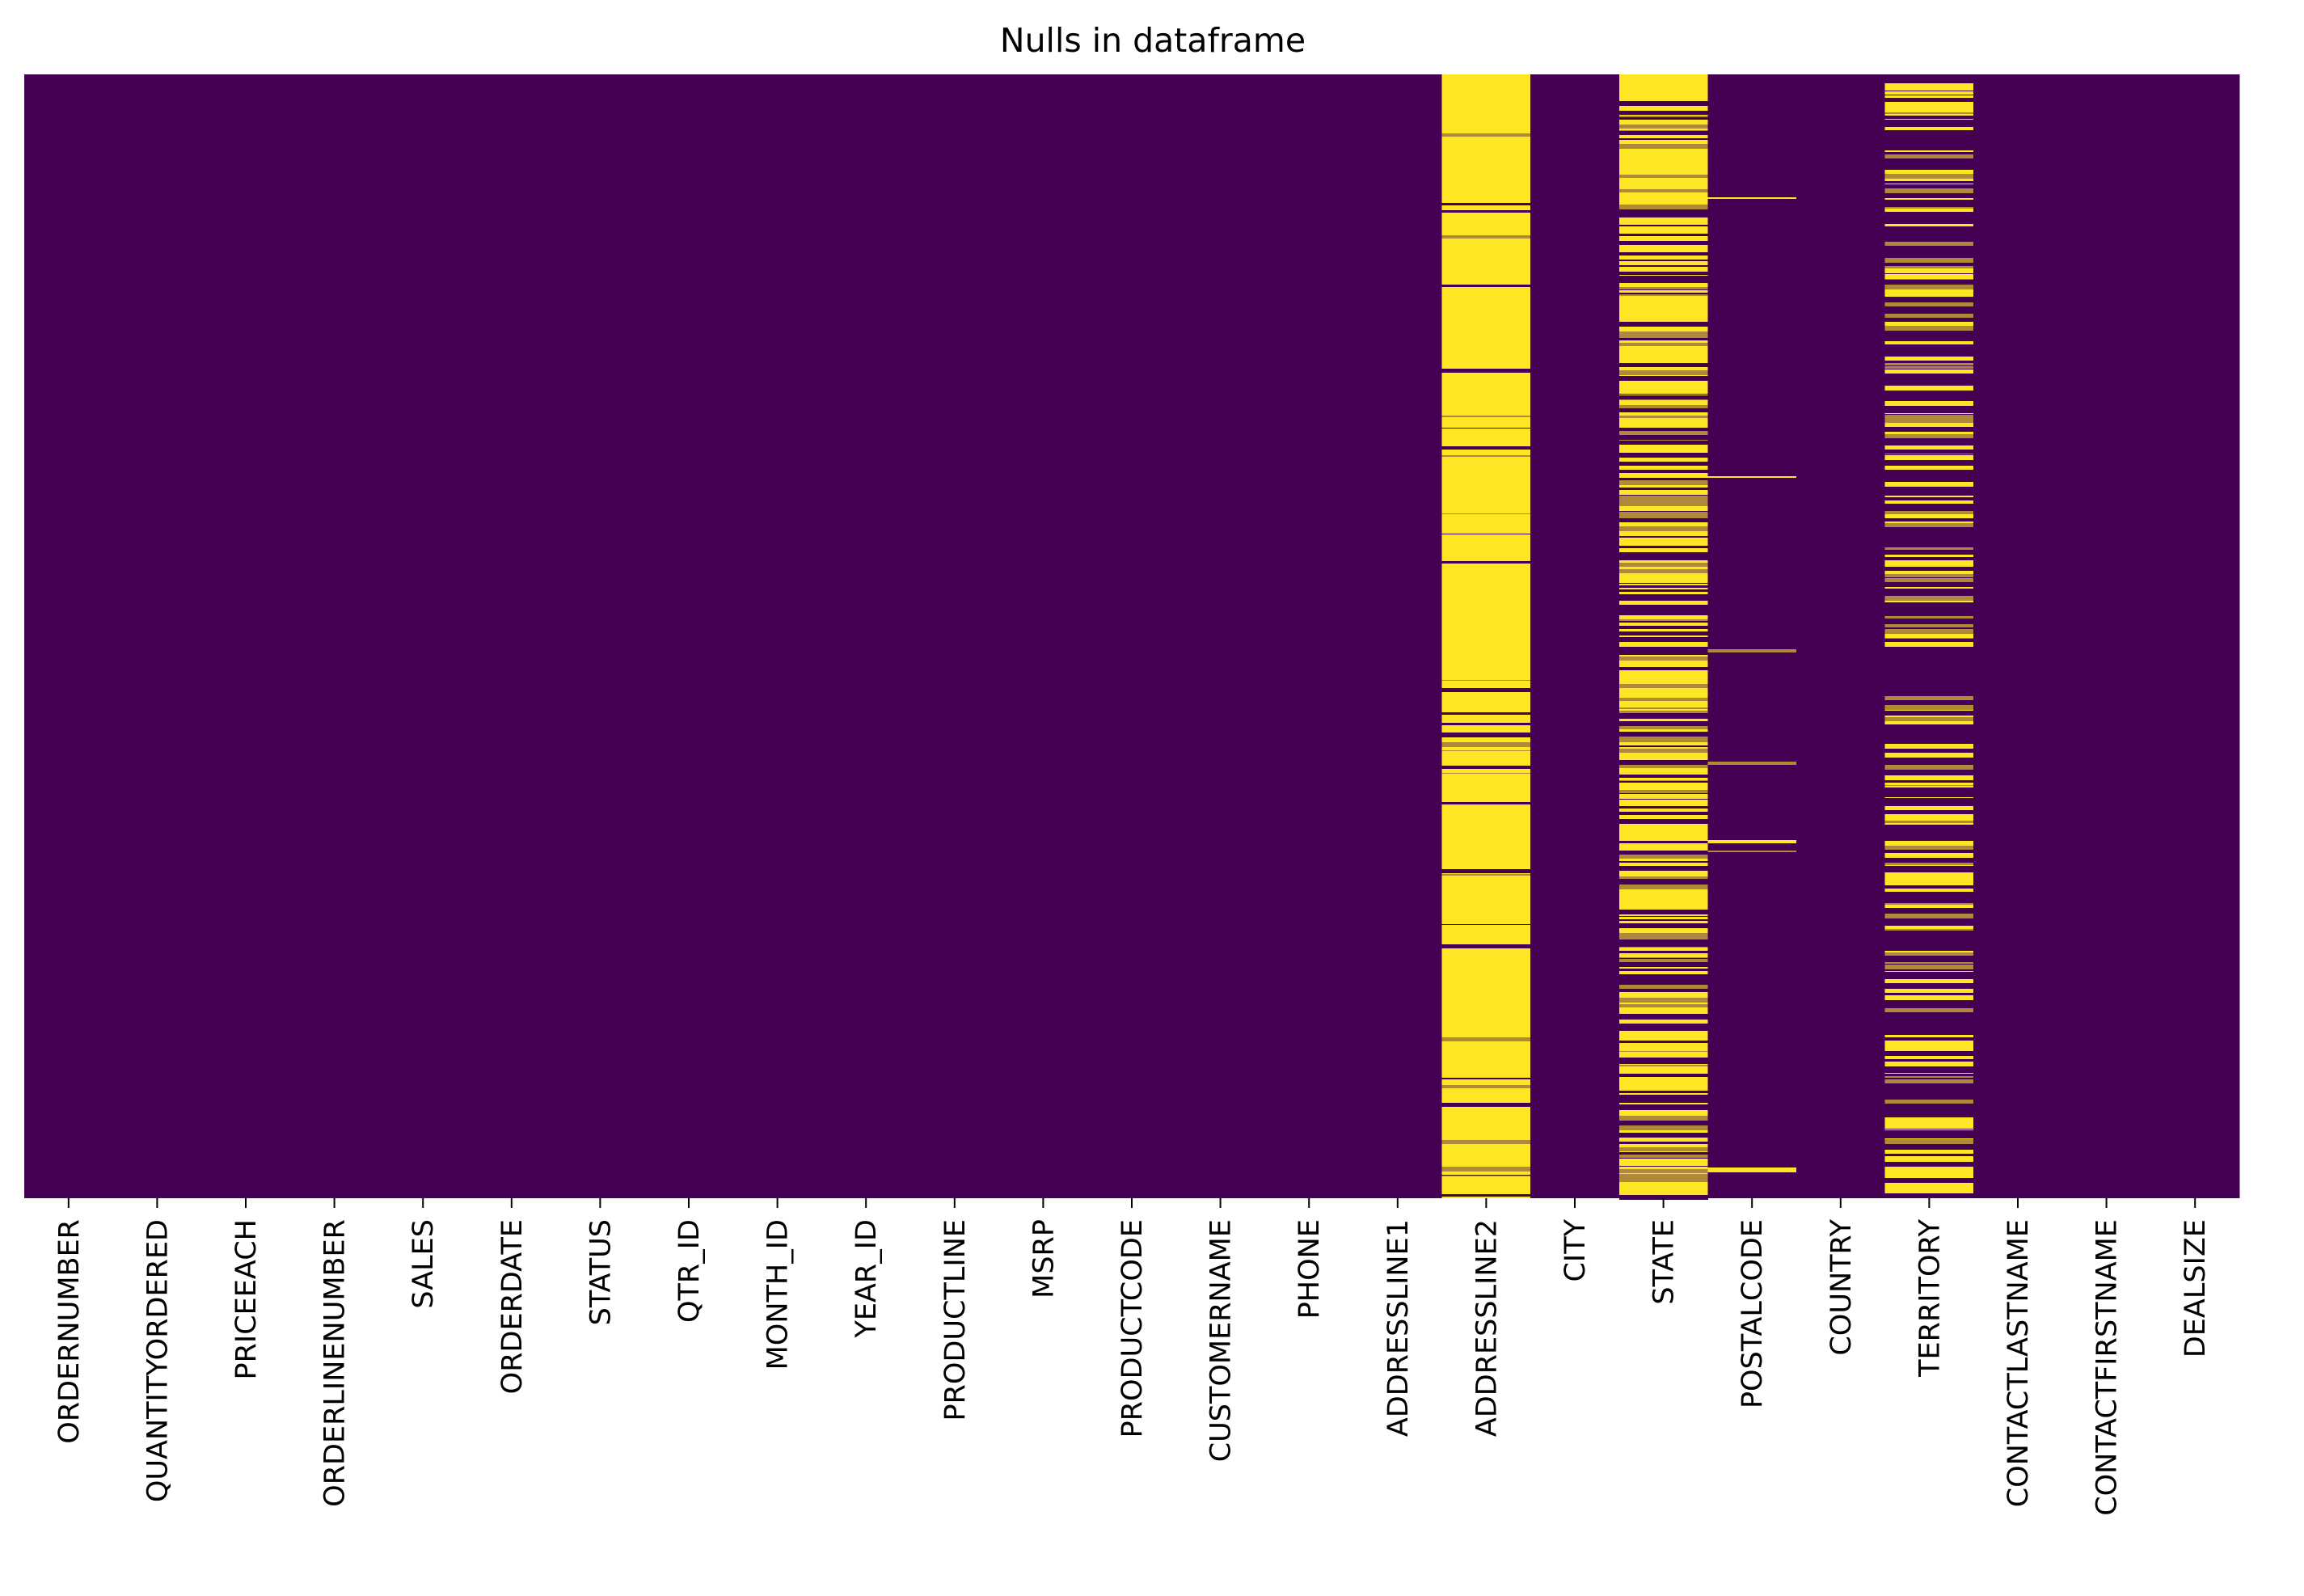 Image resolution: width=2304 pixels, height=1596 pixels. What do you see at coordinates (1309, 636) in the screenshot?
I see `heatmap-column-phone` at bounding box center [1309, 636].